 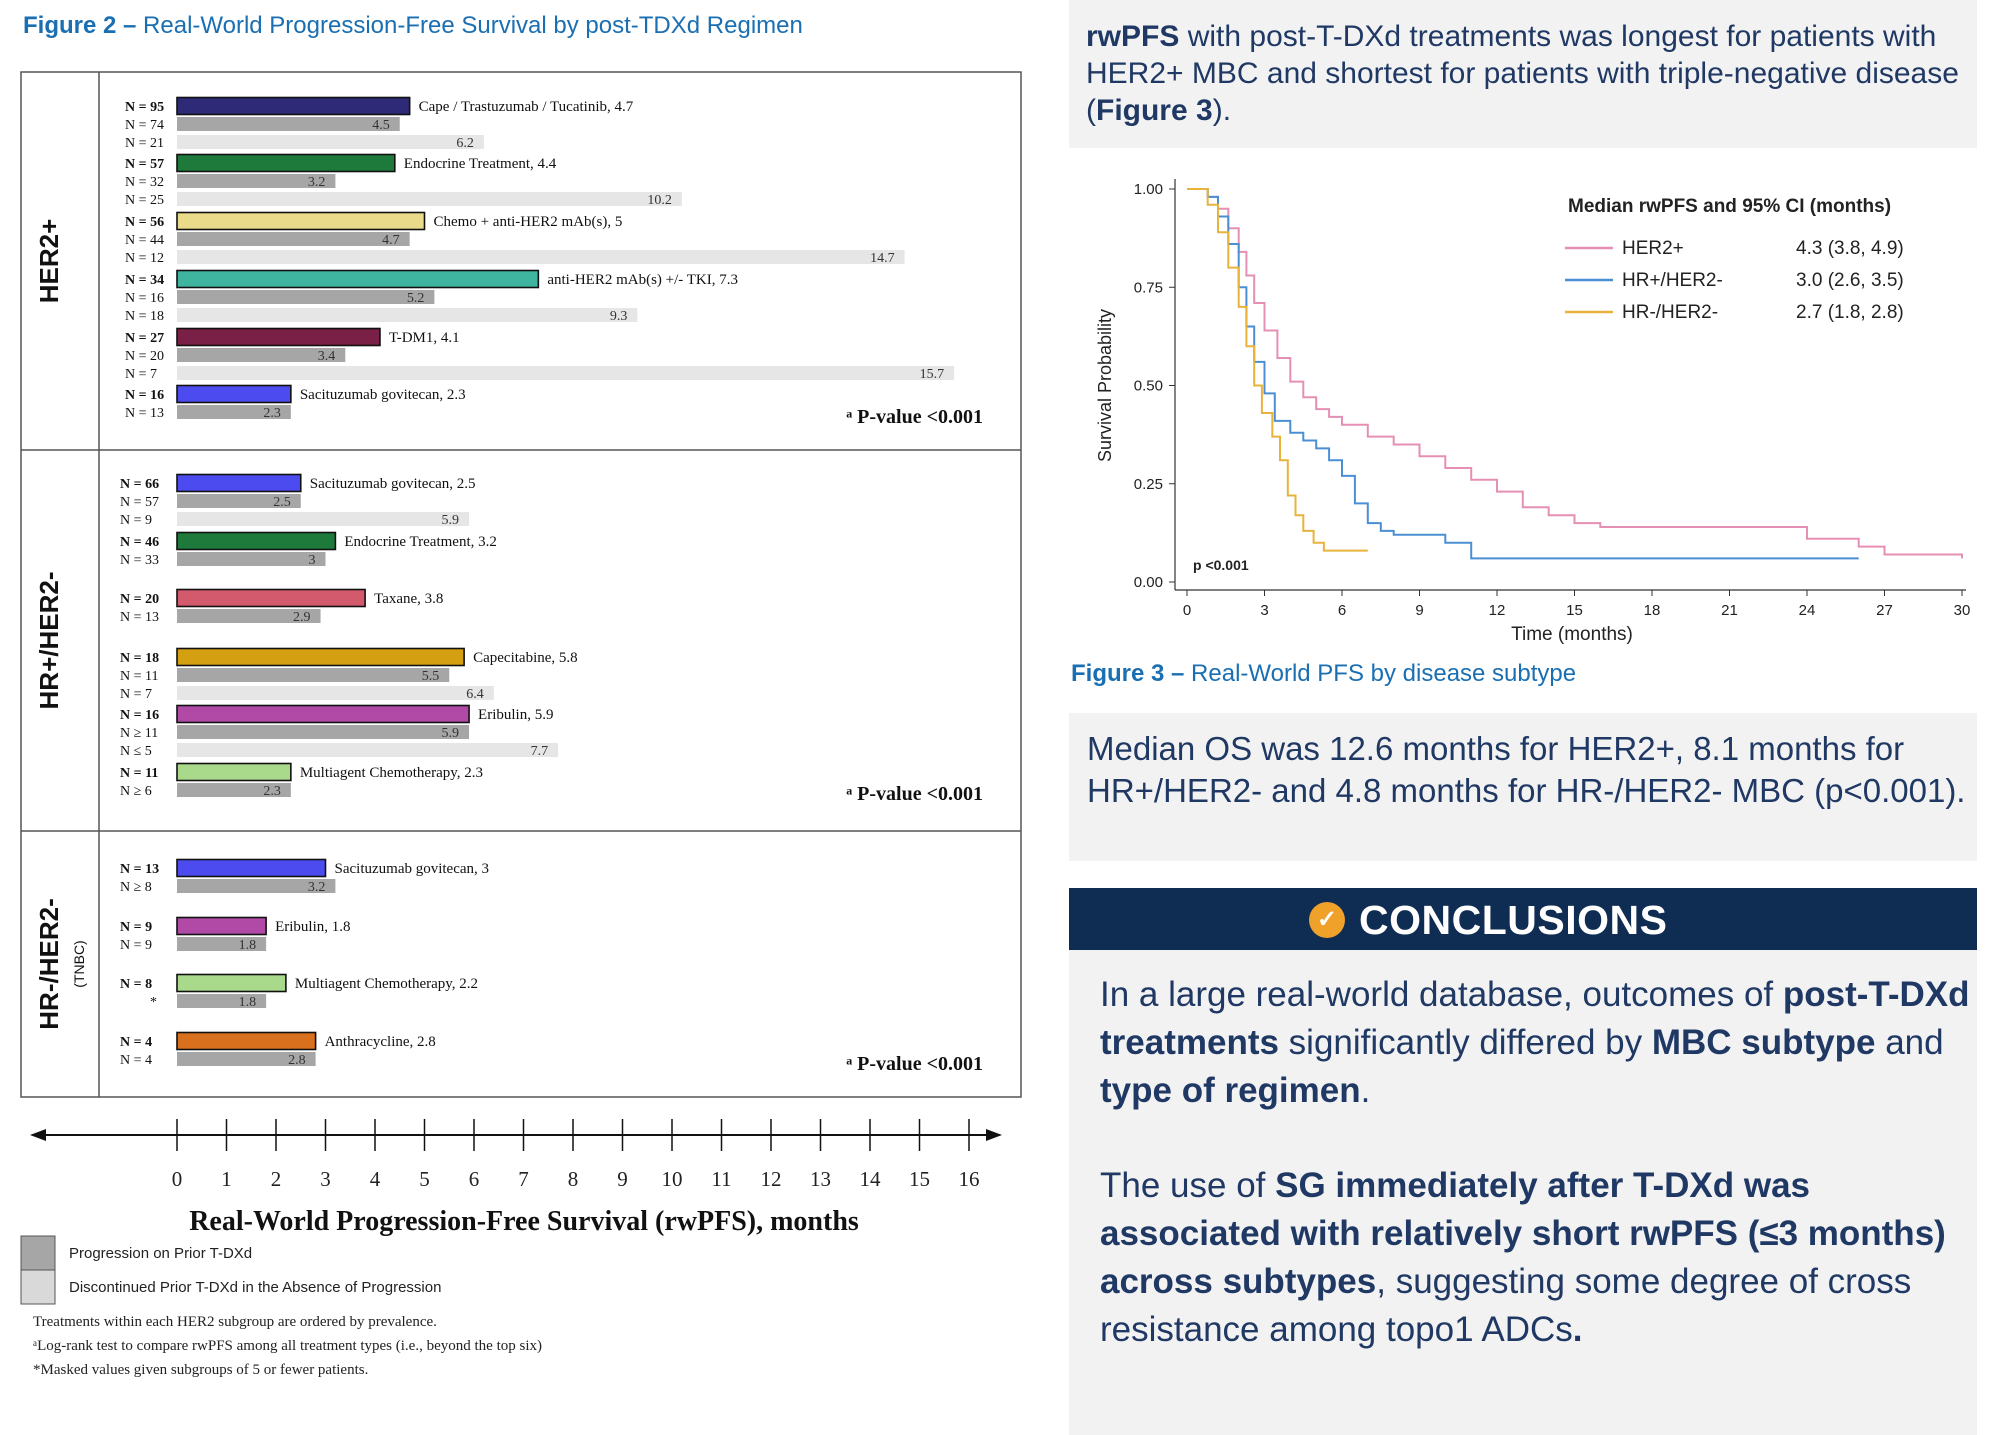 What do you see at coordinates (49, 641) in the screenshot?
I see `section-label-1: HR+/HER2-` at bounding box center [49, 641].